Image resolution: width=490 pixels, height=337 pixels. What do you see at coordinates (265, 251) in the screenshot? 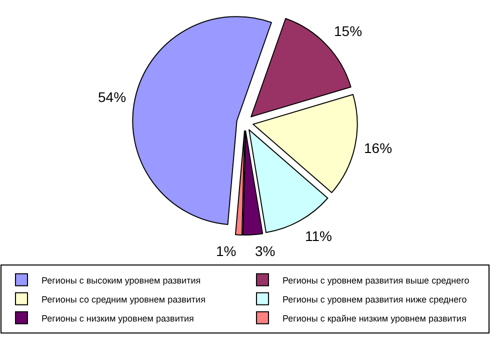
I see `data-label: 3%` at bounding box center [265, 251].